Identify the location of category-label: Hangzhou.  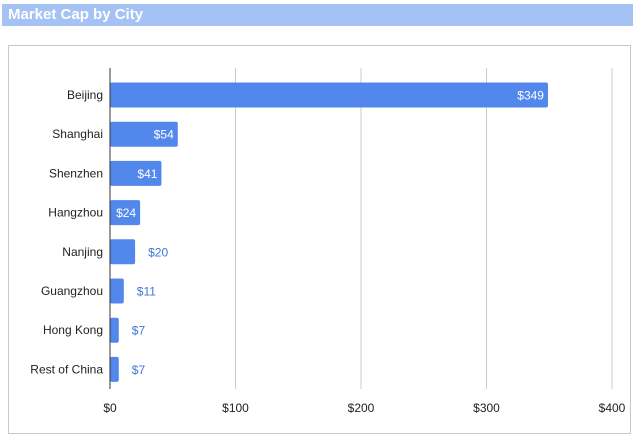
(75, 213).